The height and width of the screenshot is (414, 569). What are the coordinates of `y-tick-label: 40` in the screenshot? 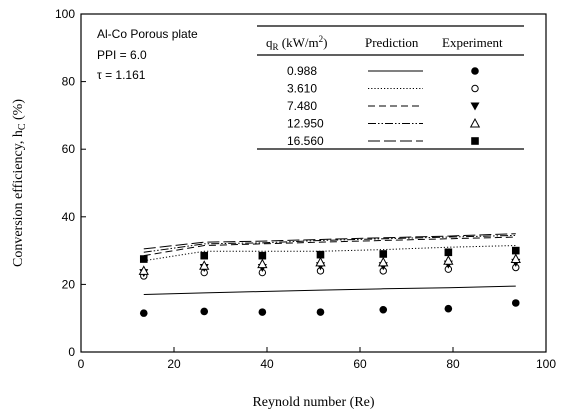 It's located at (69, 217).